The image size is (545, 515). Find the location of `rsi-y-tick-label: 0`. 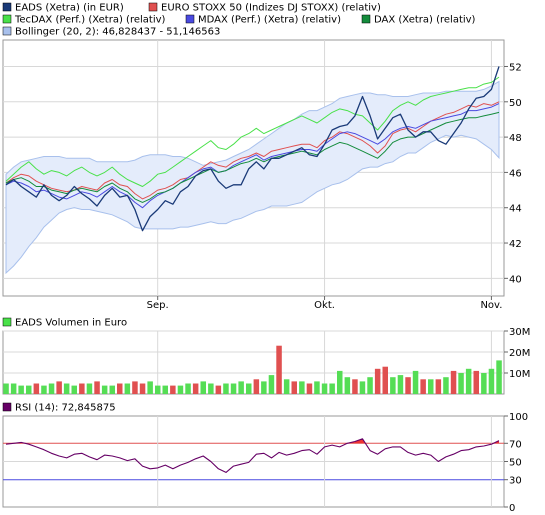

rsi-y-tick-label: 0 is located at coordinates (512, 508).